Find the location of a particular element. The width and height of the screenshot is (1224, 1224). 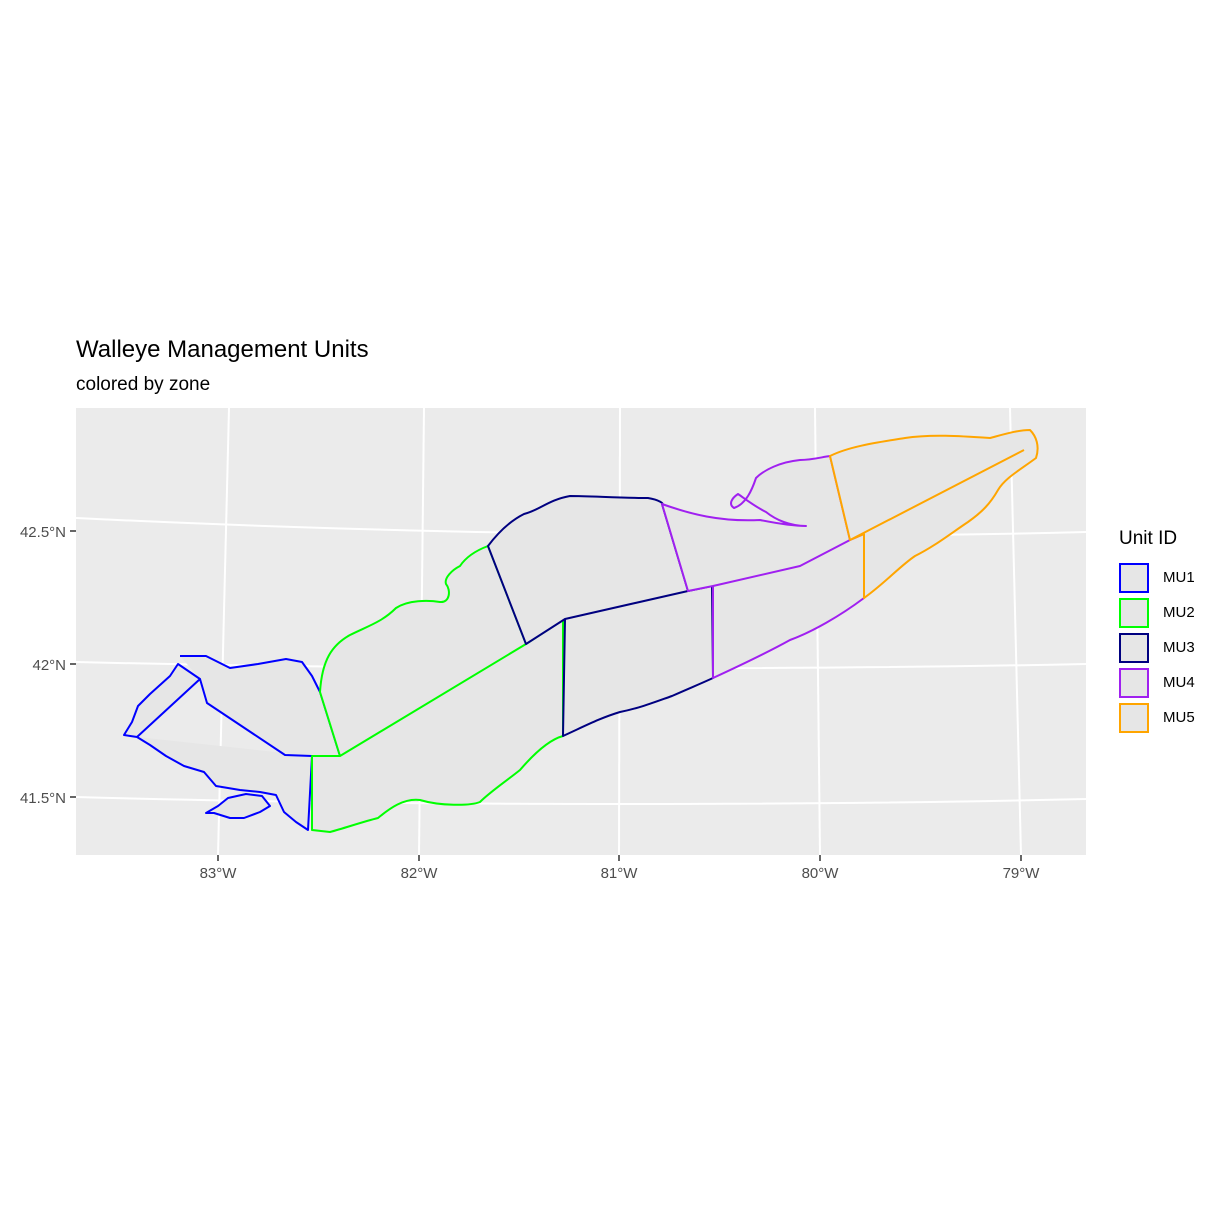

legend-key-mu1 is located at coordinates (1134, 578).